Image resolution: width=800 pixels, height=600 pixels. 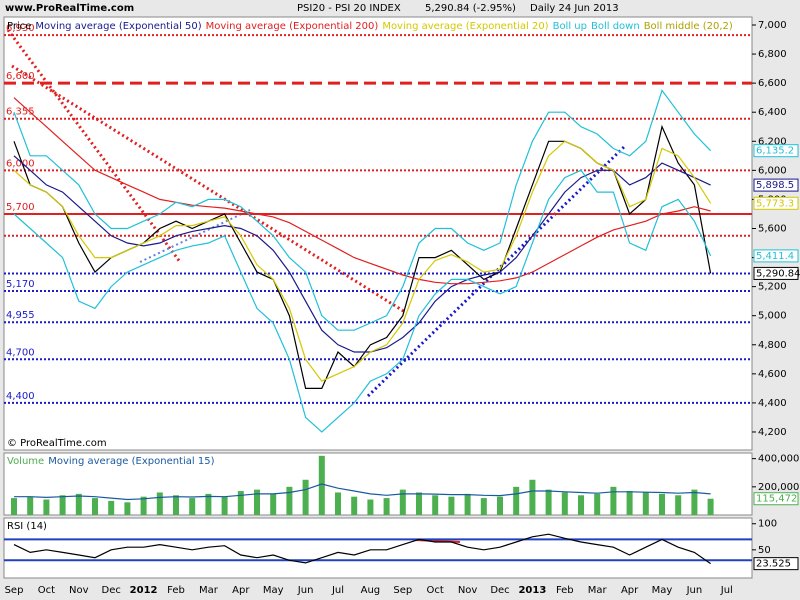 I want to click on last-value-label: 23.525, so click(x=773, y=564).